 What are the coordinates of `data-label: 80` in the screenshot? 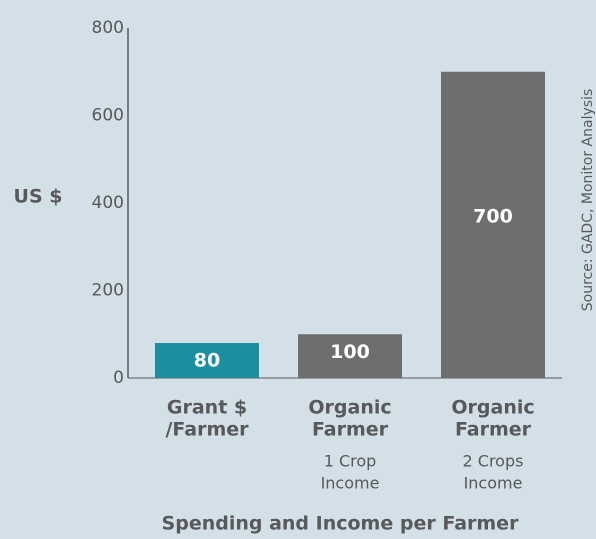 It's located at (207, 361).